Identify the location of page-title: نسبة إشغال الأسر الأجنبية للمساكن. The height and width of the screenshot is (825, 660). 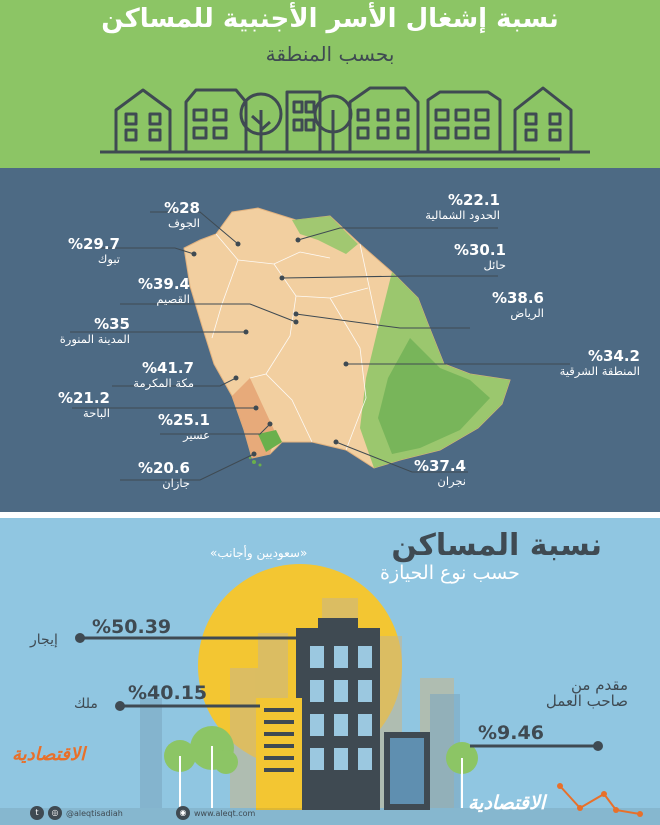
(330, 19).